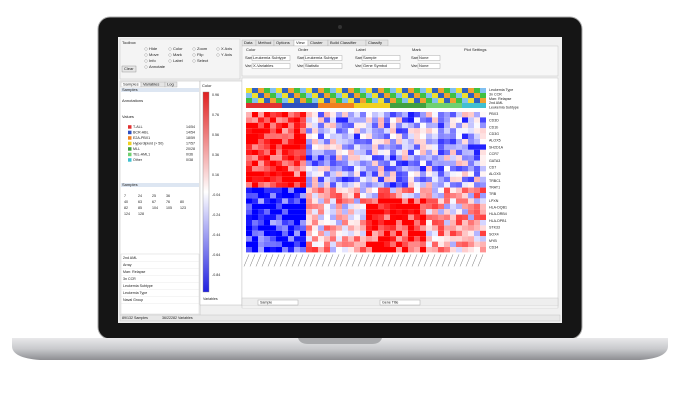  What do you see at coordinates (131, 84) in the screenshot?
I see `left-tab: Samples` at bounding box center [131, 84].